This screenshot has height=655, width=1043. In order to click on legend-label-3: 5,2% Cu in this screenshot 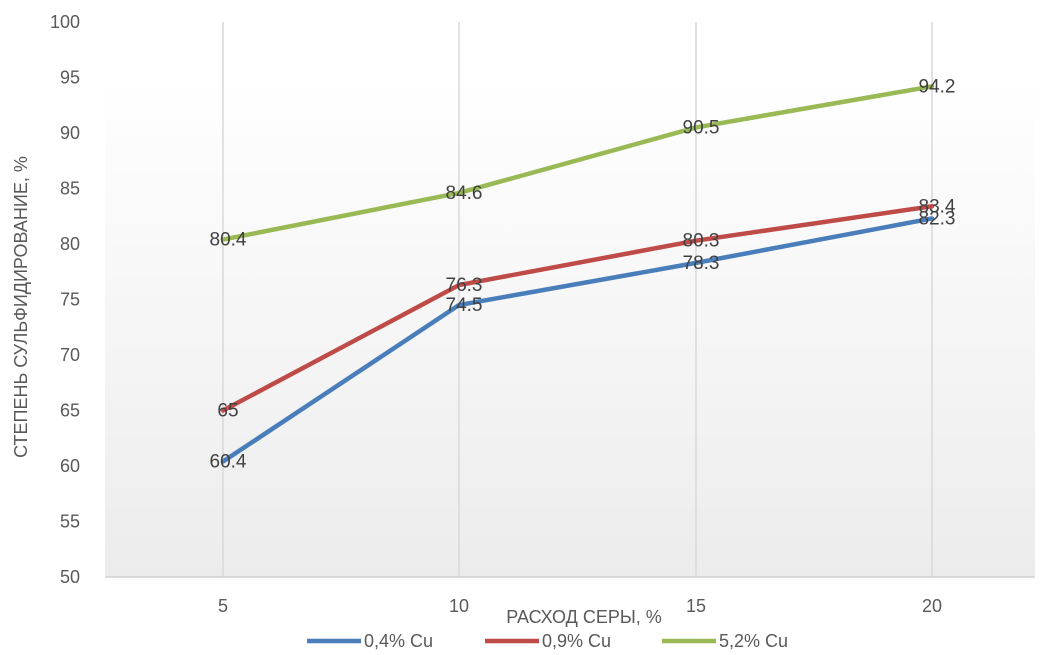, I will do `click(753, 641)`.